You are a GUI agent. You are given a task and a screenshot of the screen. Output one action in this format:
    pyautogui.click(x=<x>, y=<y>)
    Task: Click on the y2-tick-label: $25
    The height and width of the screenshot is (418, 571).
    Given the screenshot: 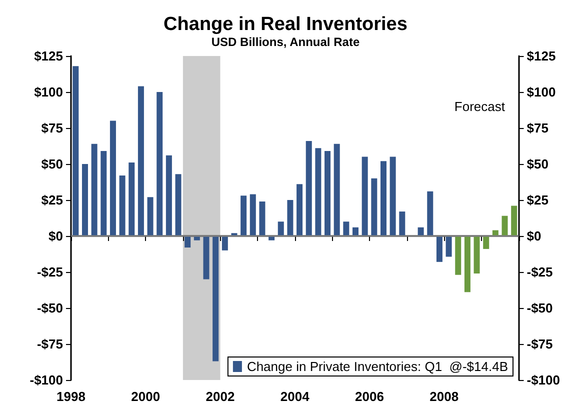 What is the action you would take?
    pyautogui.click(x=537, y=200)
    